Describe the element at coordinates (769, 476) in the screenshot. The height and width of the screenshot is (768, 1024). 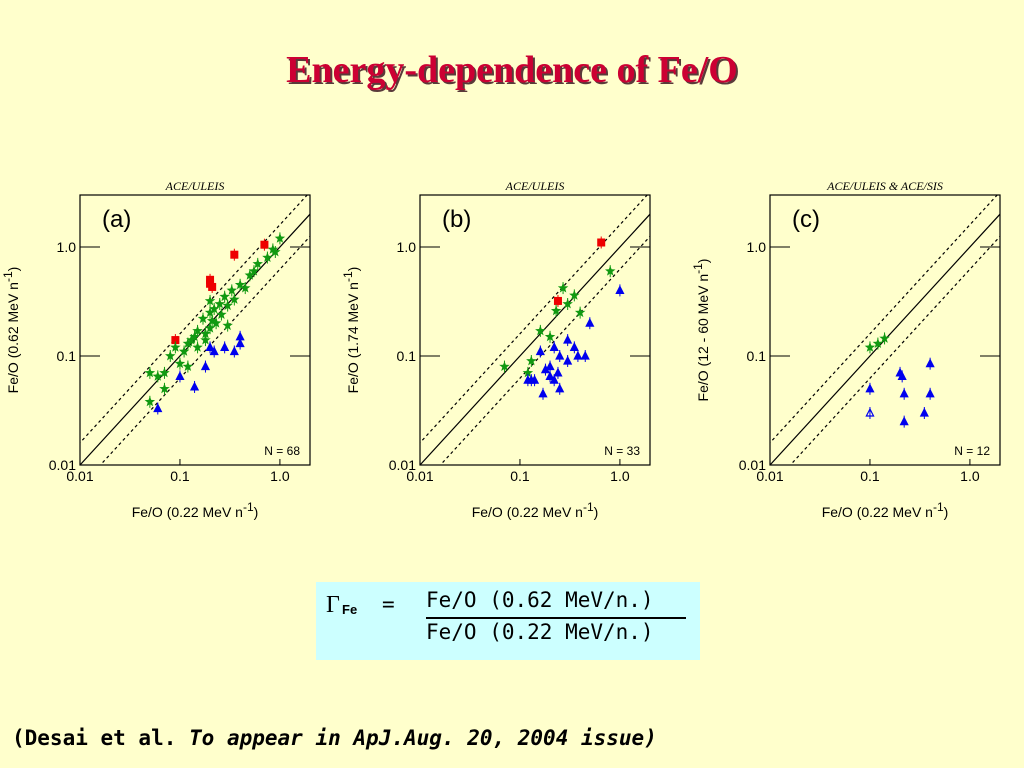
I see `x-tick-label: 0.01` at that location.